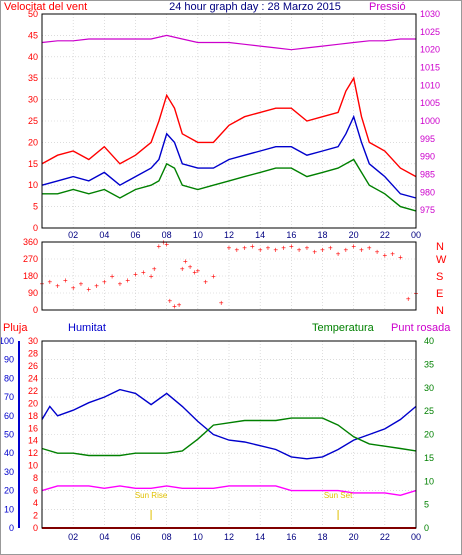 The image size is (462, 555). I want to click on rain-y-tick-label: 24, so click(33, 378).